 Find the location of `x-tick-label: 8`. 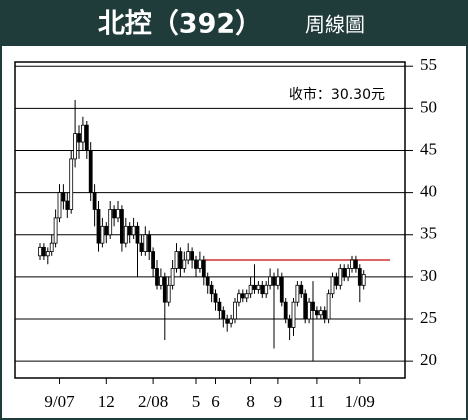

x-tick-label: 8 is located at coordinates (250, 401).